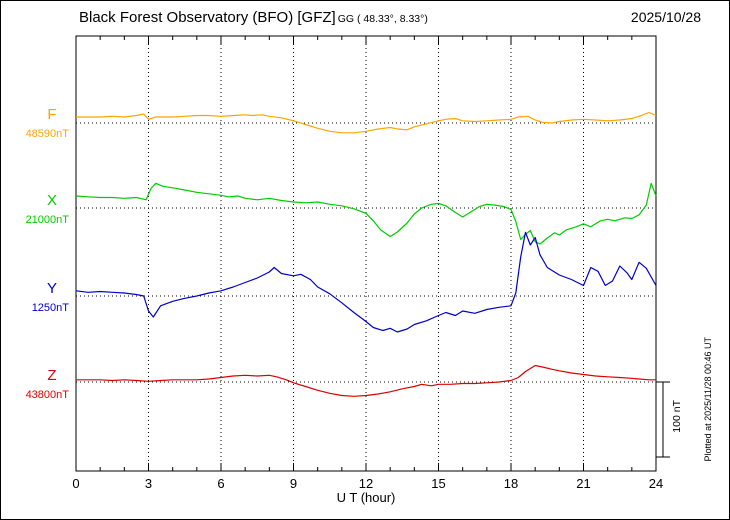  What do you see at coordinates (665, 17) in the screenshot?
I see `date-label: 2025/10/28` at bounding box center [665, 17].